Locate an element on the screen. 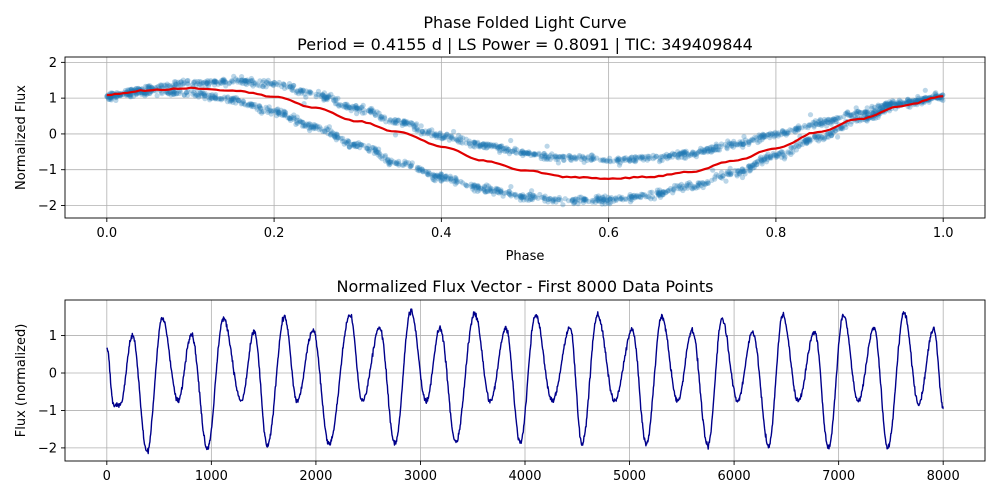 The image size is (1000, 500). flux-x-tick-label: 0 is located at coordinates (107, 476).